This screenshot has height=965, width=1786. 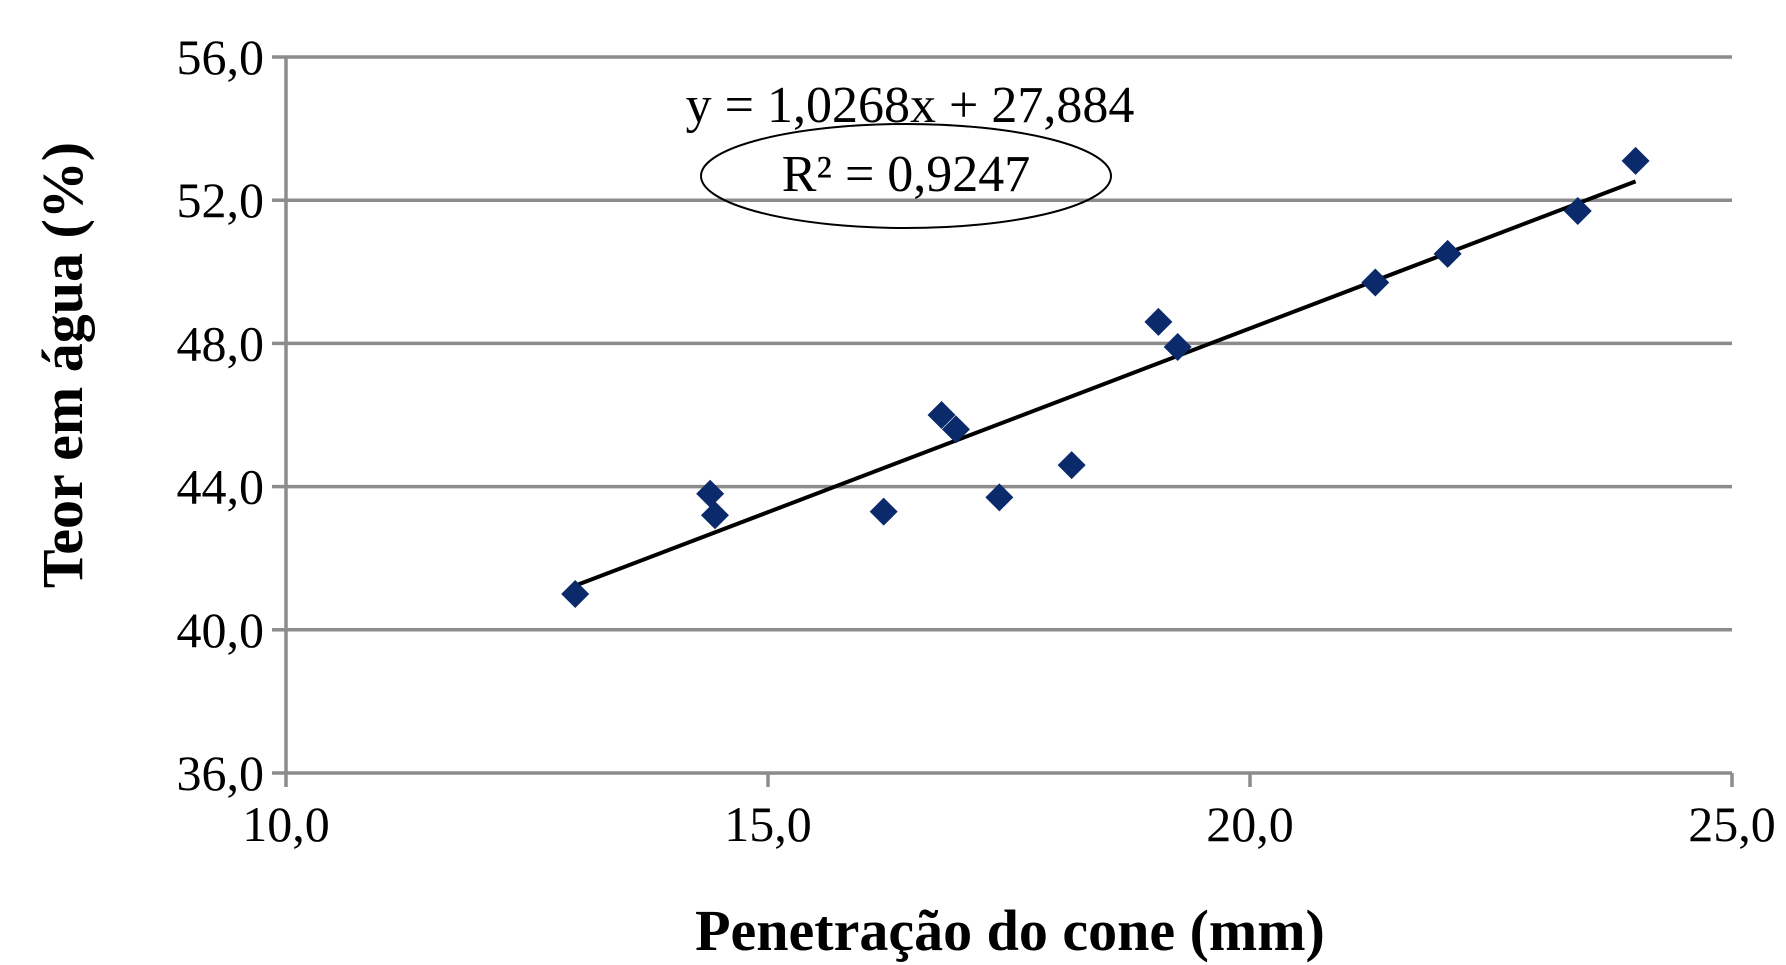 I want to click on trendline-equation: y = 1,0268x + 27,884, so click(x=910, y=105).